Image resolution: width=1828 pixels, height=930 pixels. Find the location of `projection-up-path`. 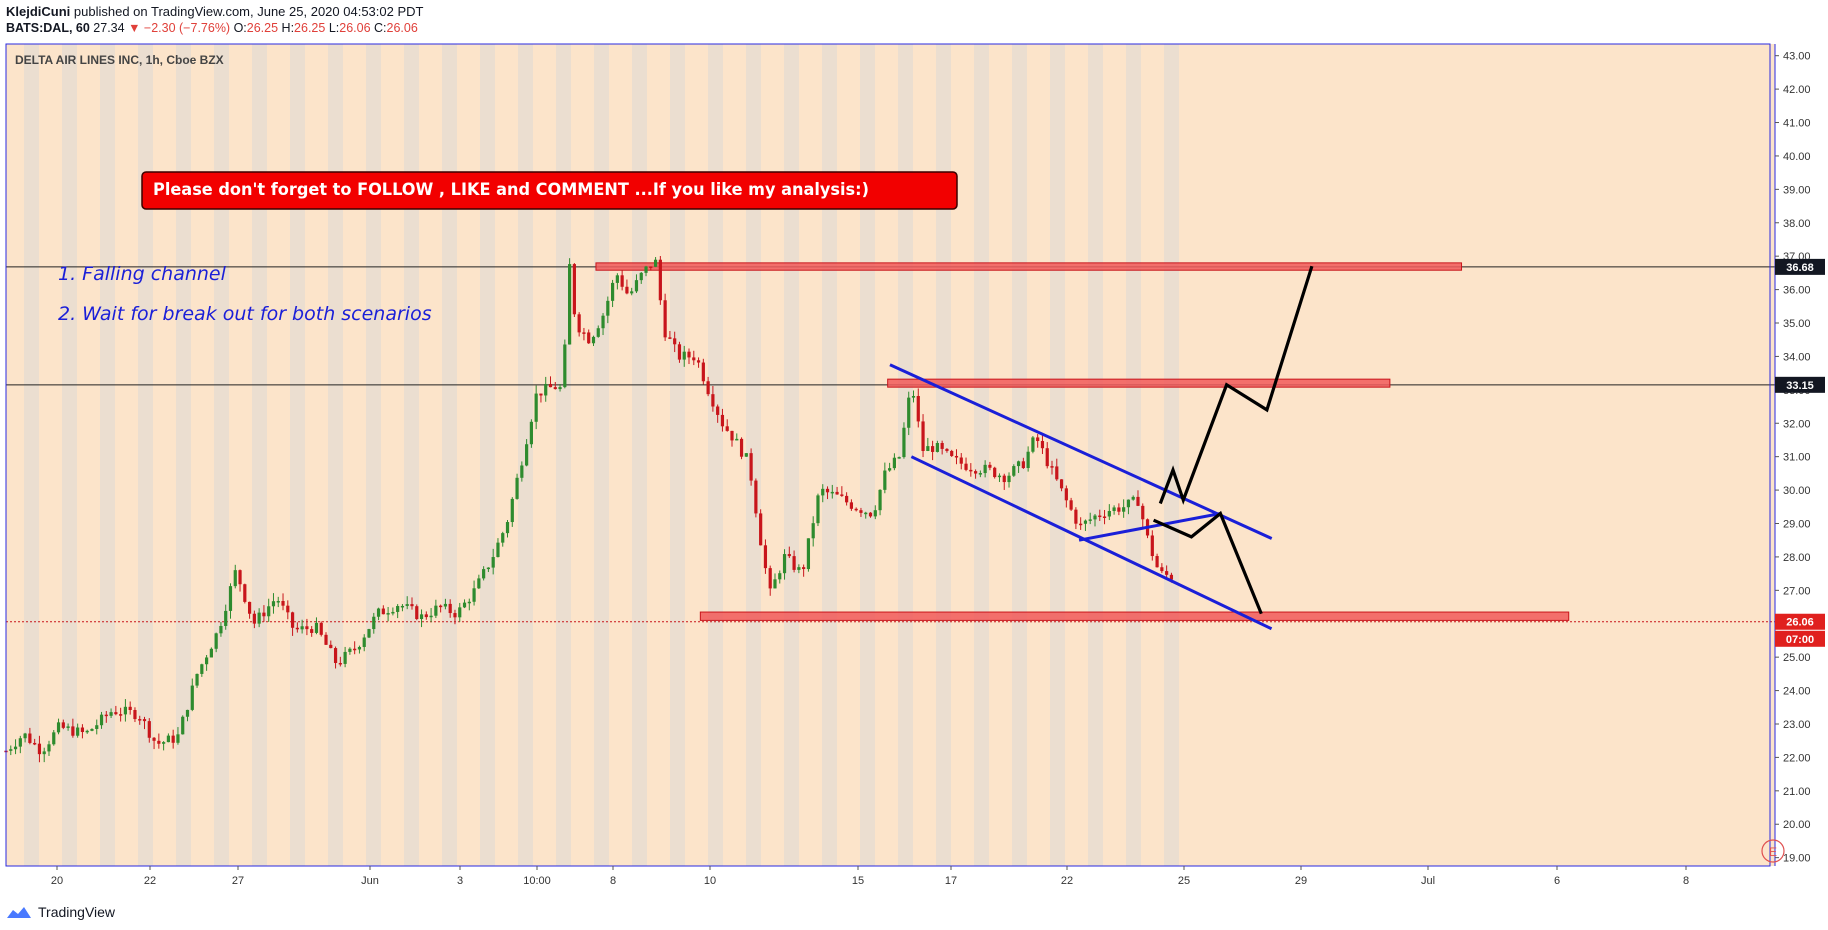

projection-up-path is located at coordinates (1236, 385).